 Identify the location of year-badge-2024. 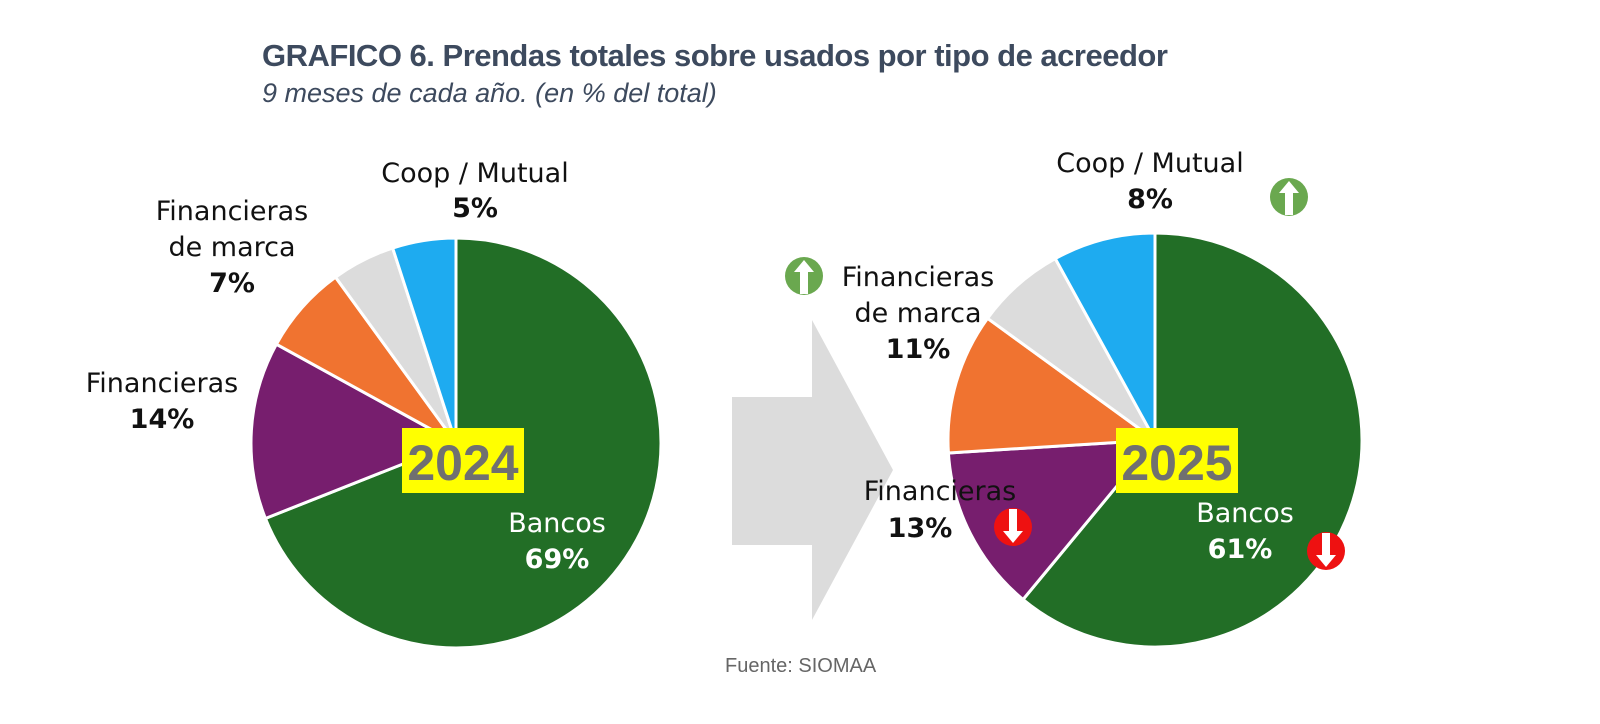
(463, 460).